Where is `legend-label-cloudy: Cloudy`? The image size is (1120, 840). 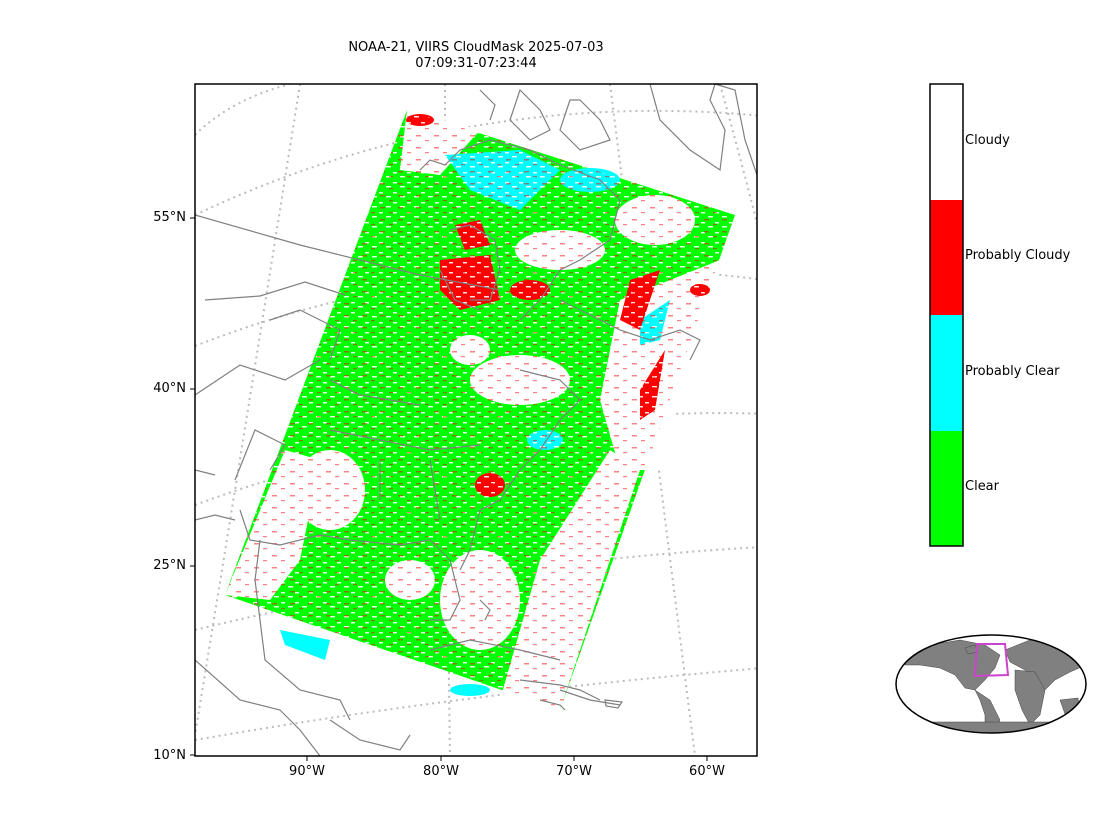
legend-label-cloudy: Cloudy is located at coordinates (987, 140).